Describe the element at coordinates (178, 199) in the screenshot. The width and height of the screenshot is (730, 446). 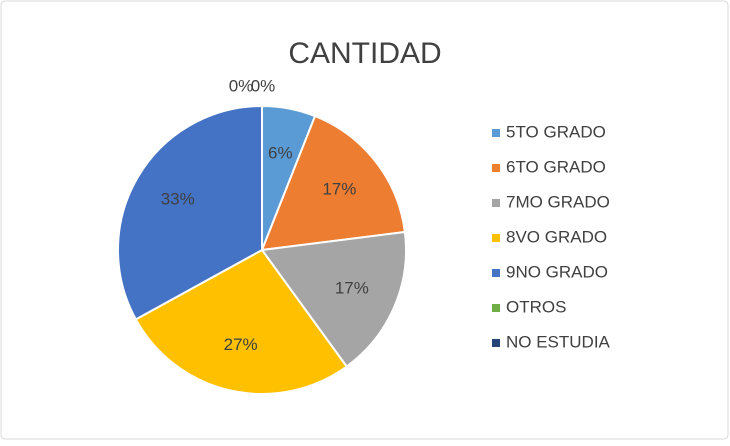
I see `data-label: 33%` at that location.